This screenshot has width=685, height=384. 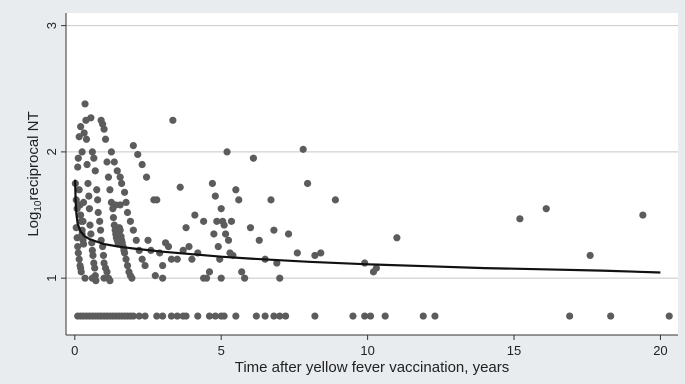 What do you see at coordinates (514, 350) in the screenshot?
I see `x-tick-label-3: 15` at bounding box center [514, 350].